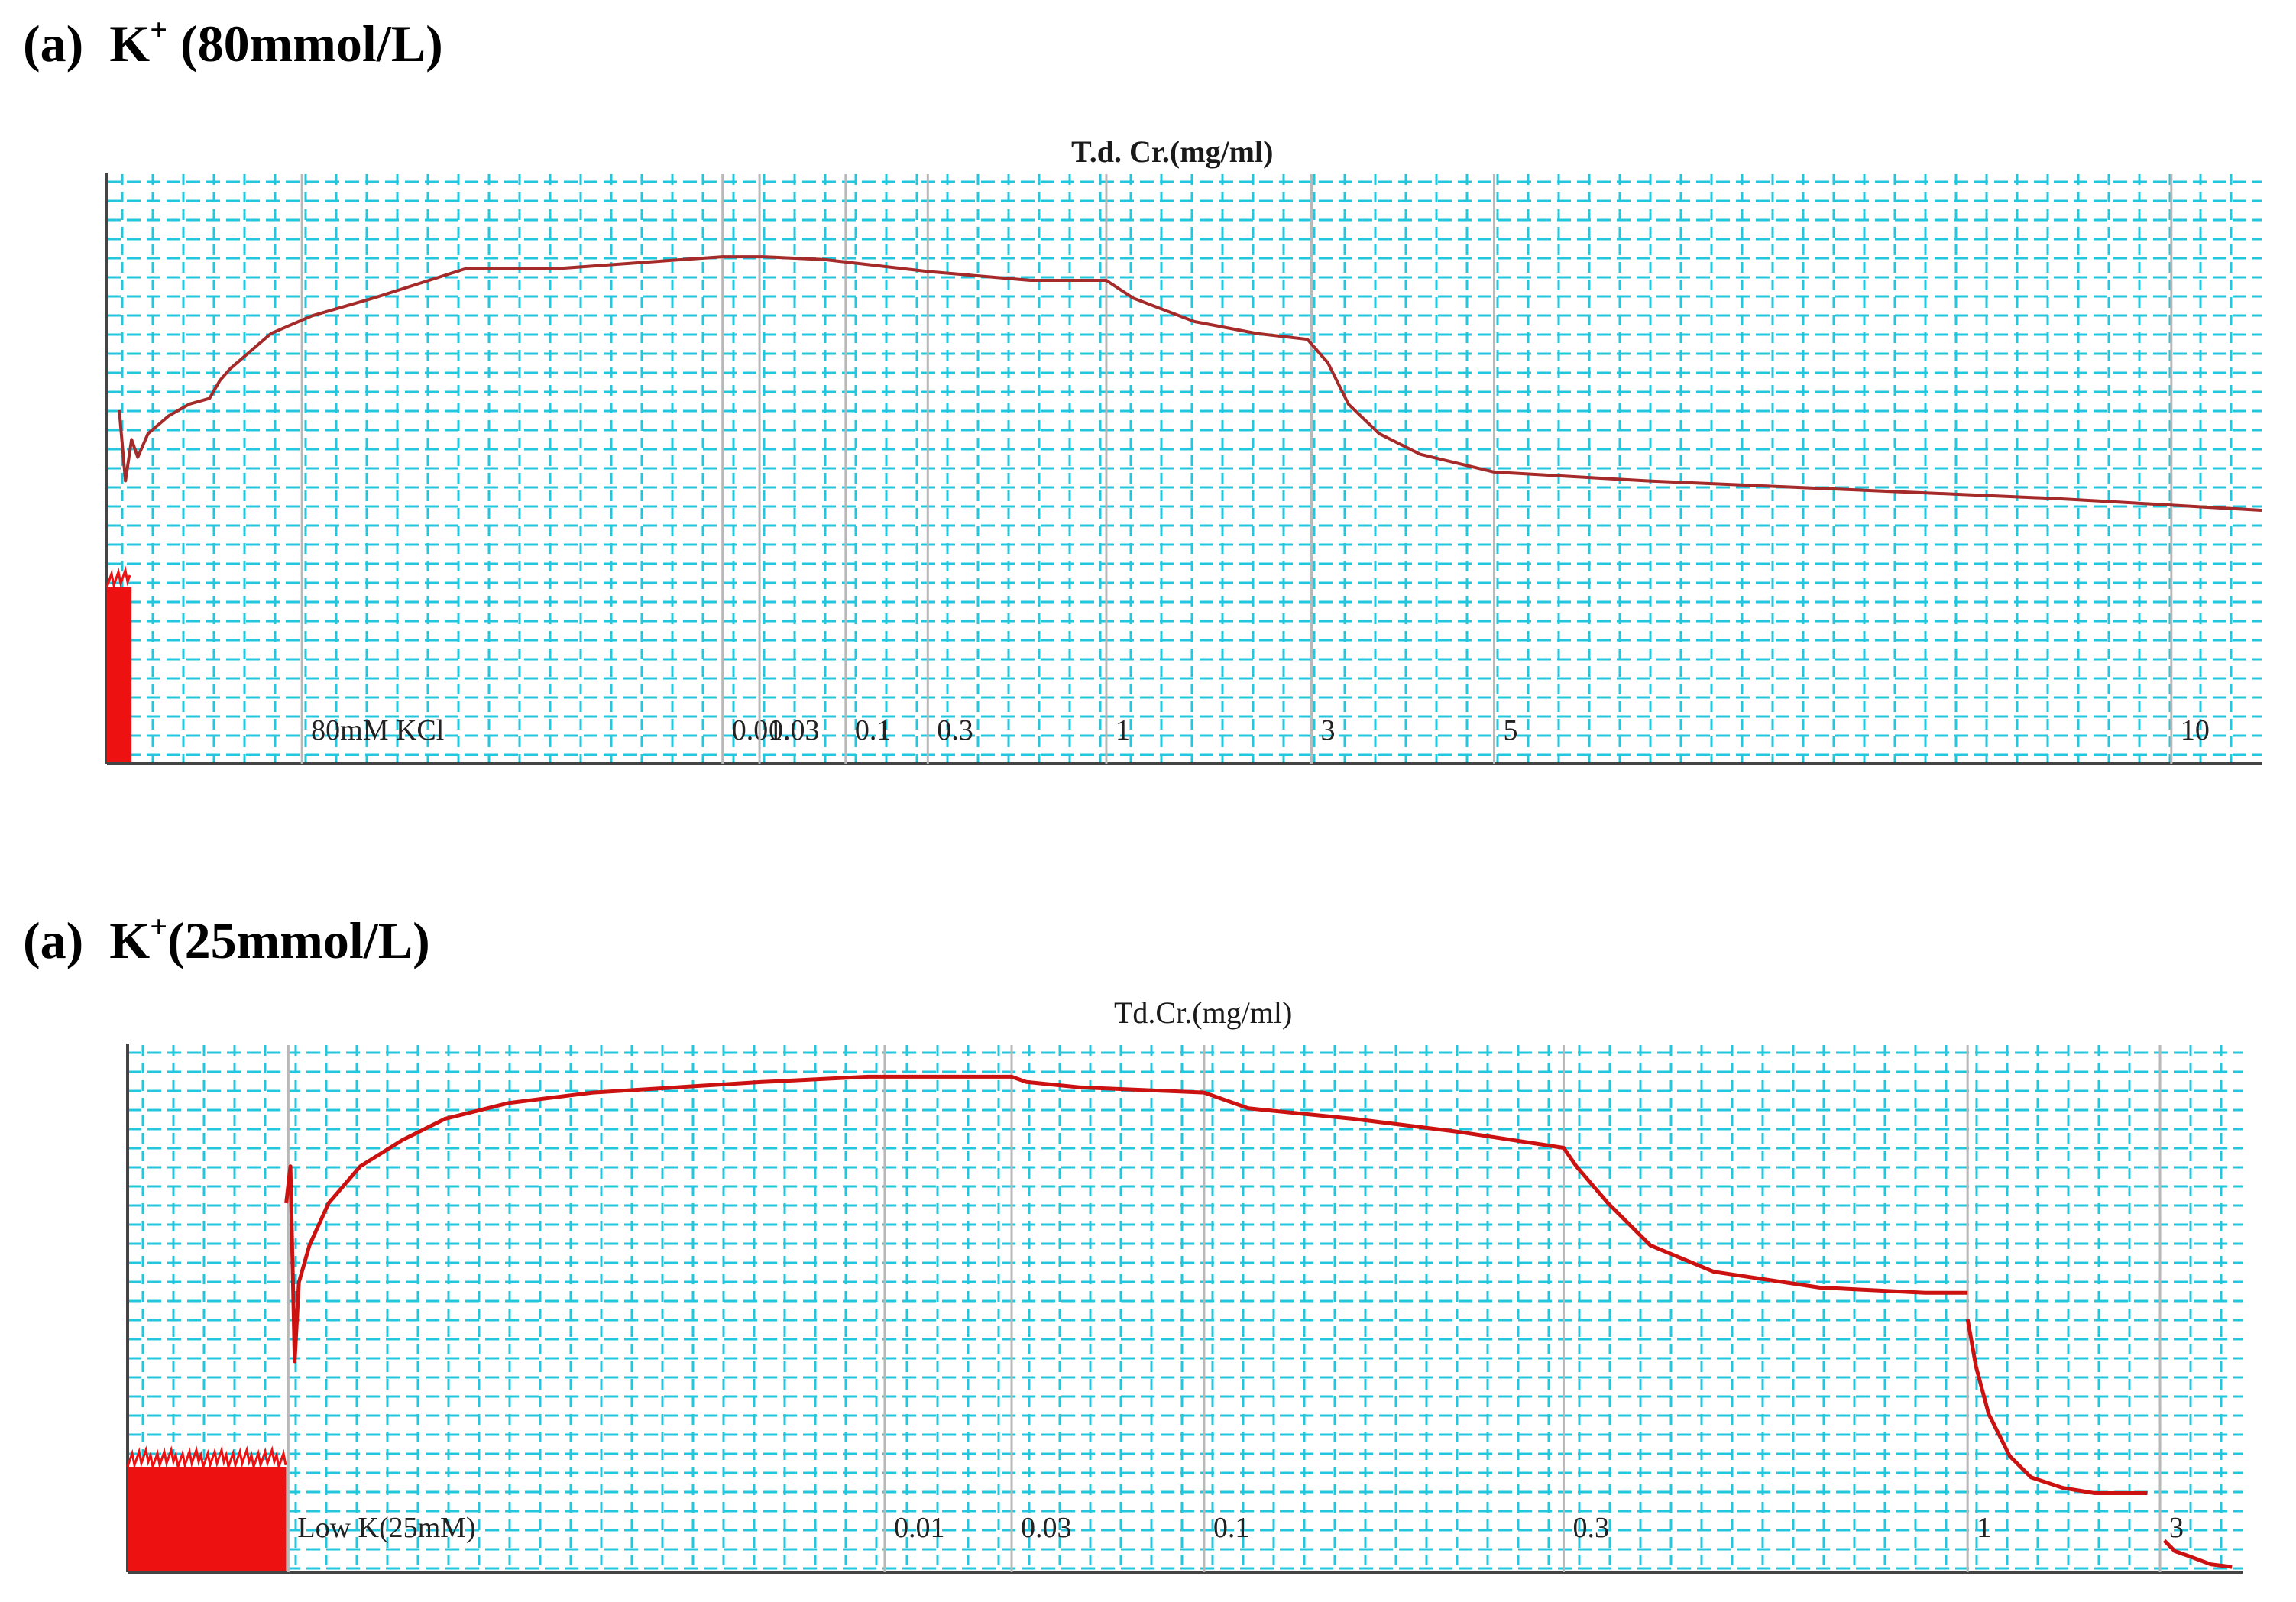  Describe the element at coordinates (1203, 1012) in the screenshot. I see `chart-title-2: Td.Cr.(mg/ml)` at that location.